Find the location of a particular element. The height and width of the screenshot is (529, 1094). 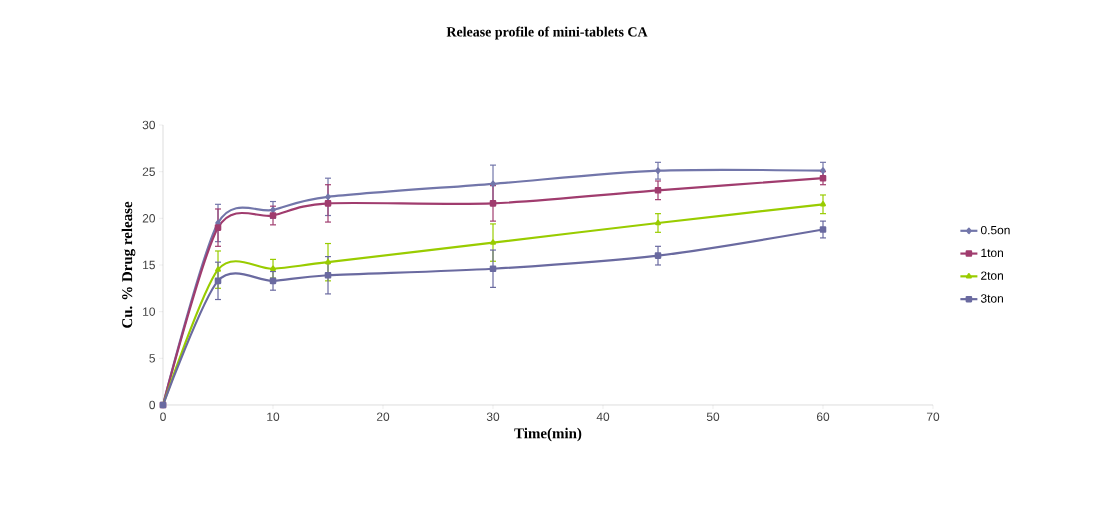

x-axis-title: Time(min) is located at coordinates (548, 434).